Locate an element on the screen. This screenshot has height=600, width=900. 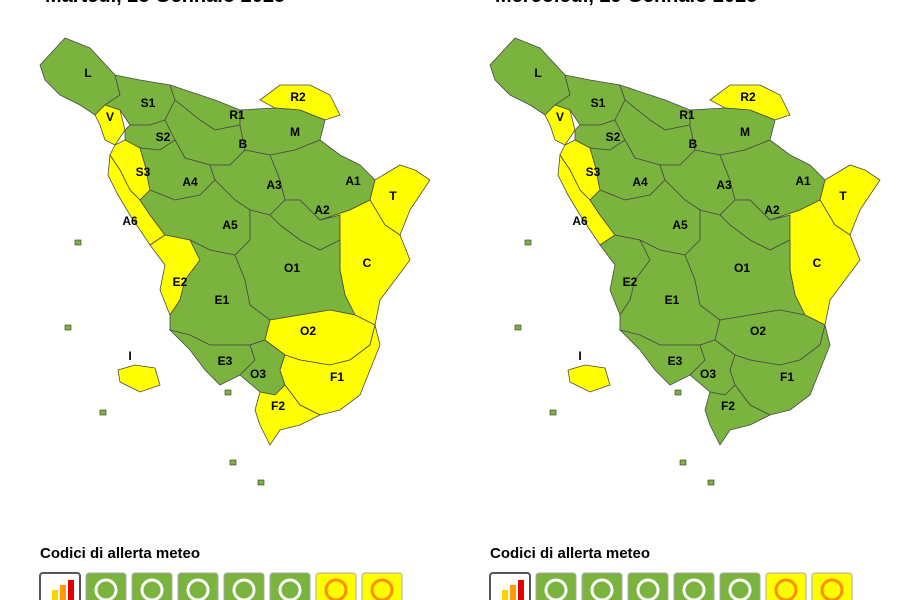
zone-label: B is located at coordinates (693, 144).